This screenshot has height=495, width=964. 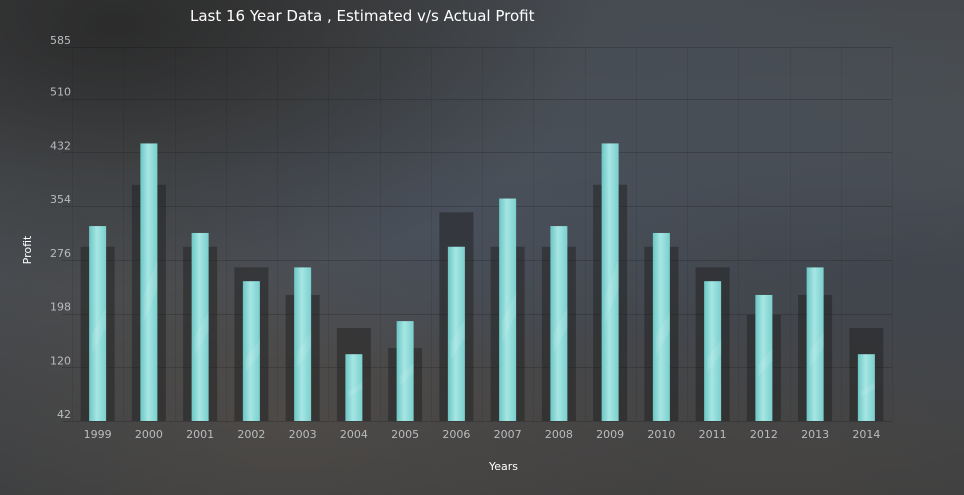 I want to click on x-tick-label: 2000, so click(x=149, y=434).